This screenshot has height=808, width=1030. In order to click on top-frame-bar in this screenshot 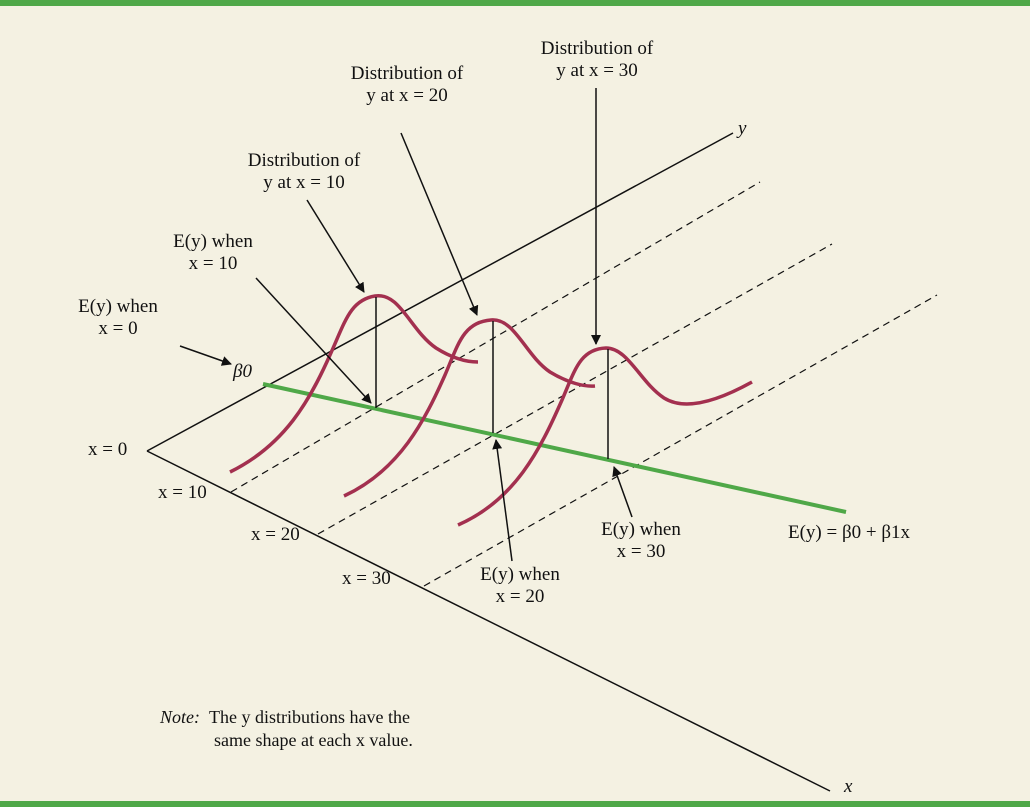, I will do `click(515, 3)`.